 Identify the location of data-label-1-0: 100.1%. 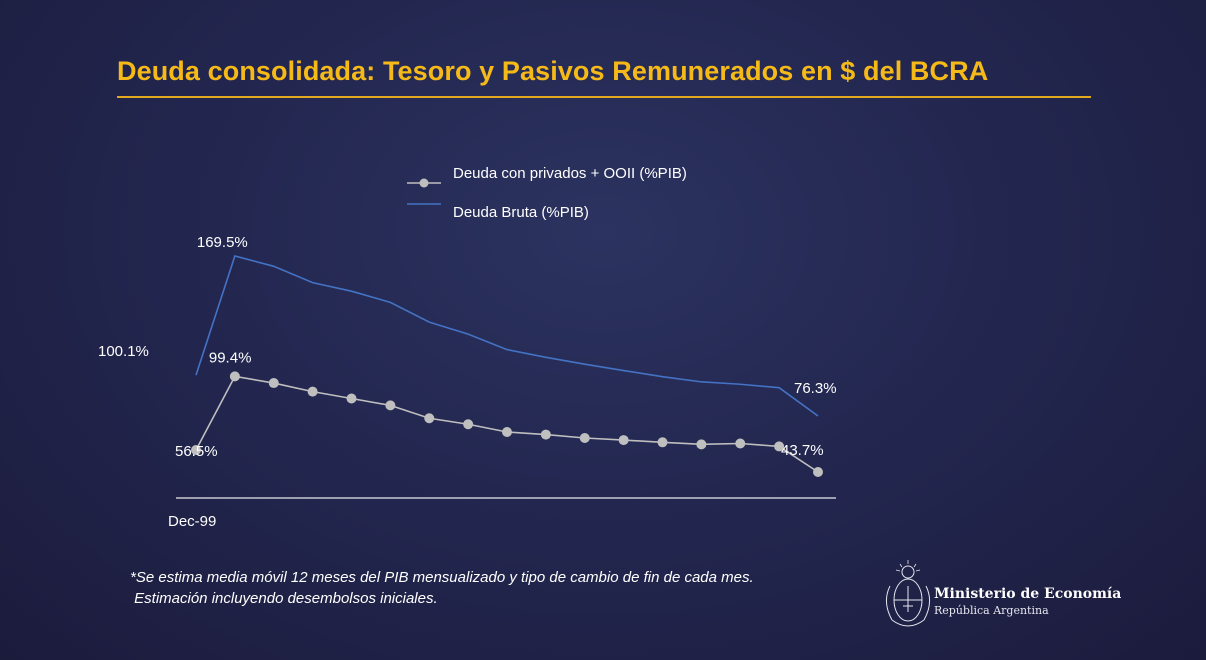
(123, 351).